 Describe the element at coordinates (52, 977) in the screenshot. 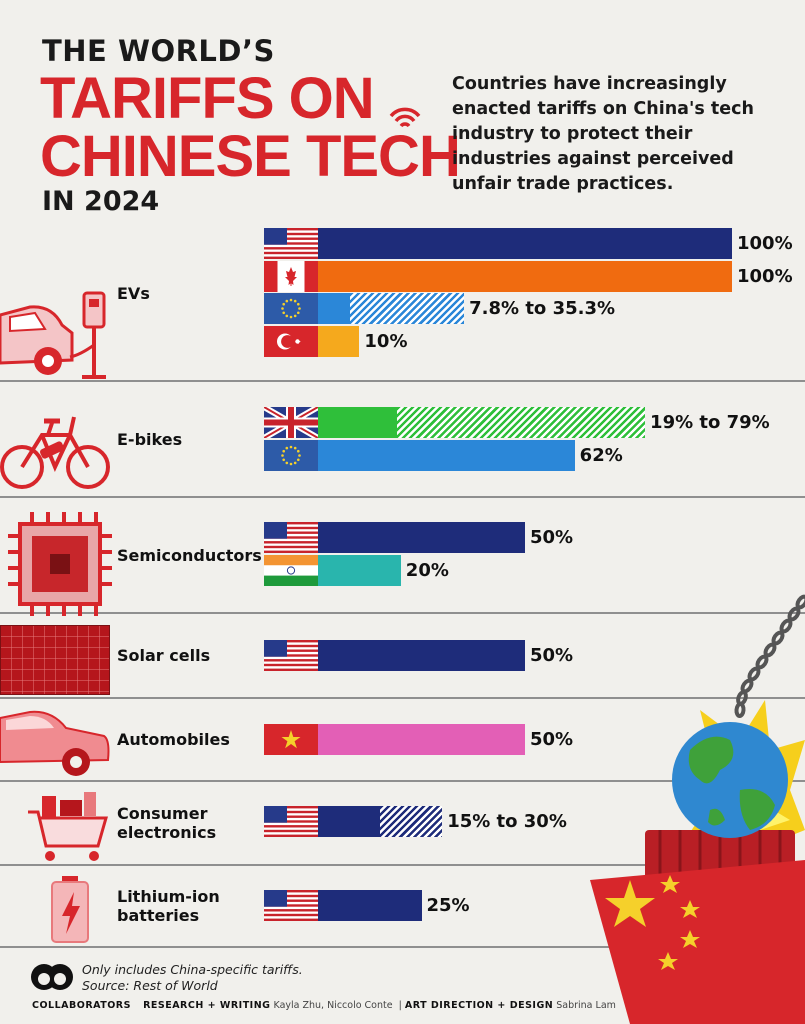

I see `collaborators-logo-icon` at that location.